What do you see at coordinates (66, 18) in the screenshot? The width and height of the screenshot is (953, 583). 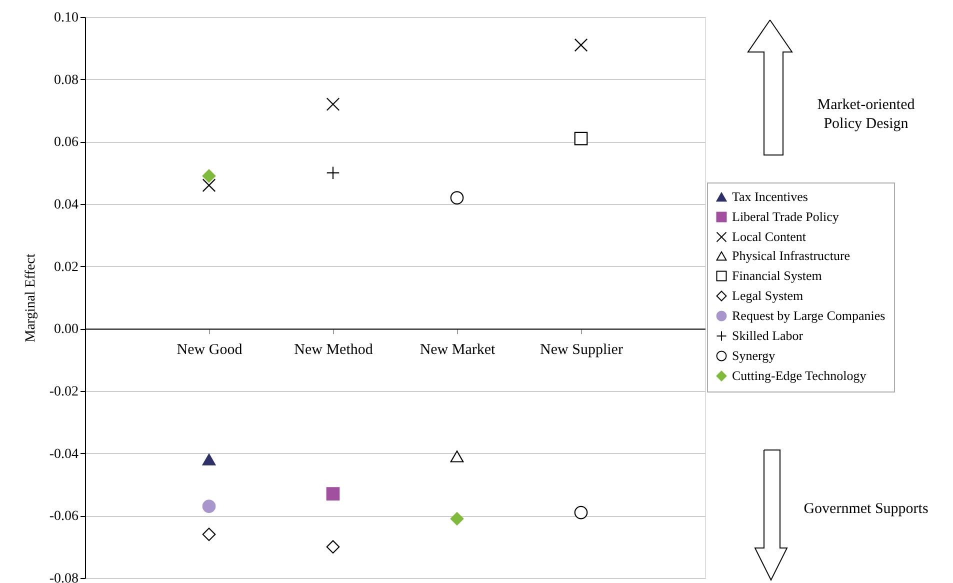 I see `y-tick-label: 0.10` at bounding box center [66, 18].